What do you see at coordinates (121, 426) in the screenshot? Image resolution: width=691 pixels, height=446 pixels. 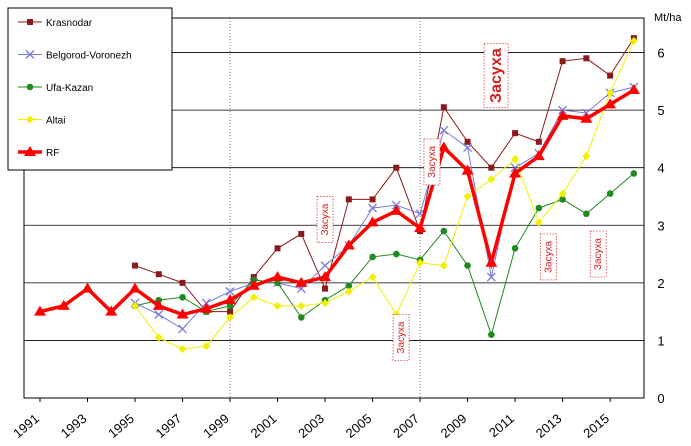 I see `x-tick-label: 1995` at bounding box center [121, 426].